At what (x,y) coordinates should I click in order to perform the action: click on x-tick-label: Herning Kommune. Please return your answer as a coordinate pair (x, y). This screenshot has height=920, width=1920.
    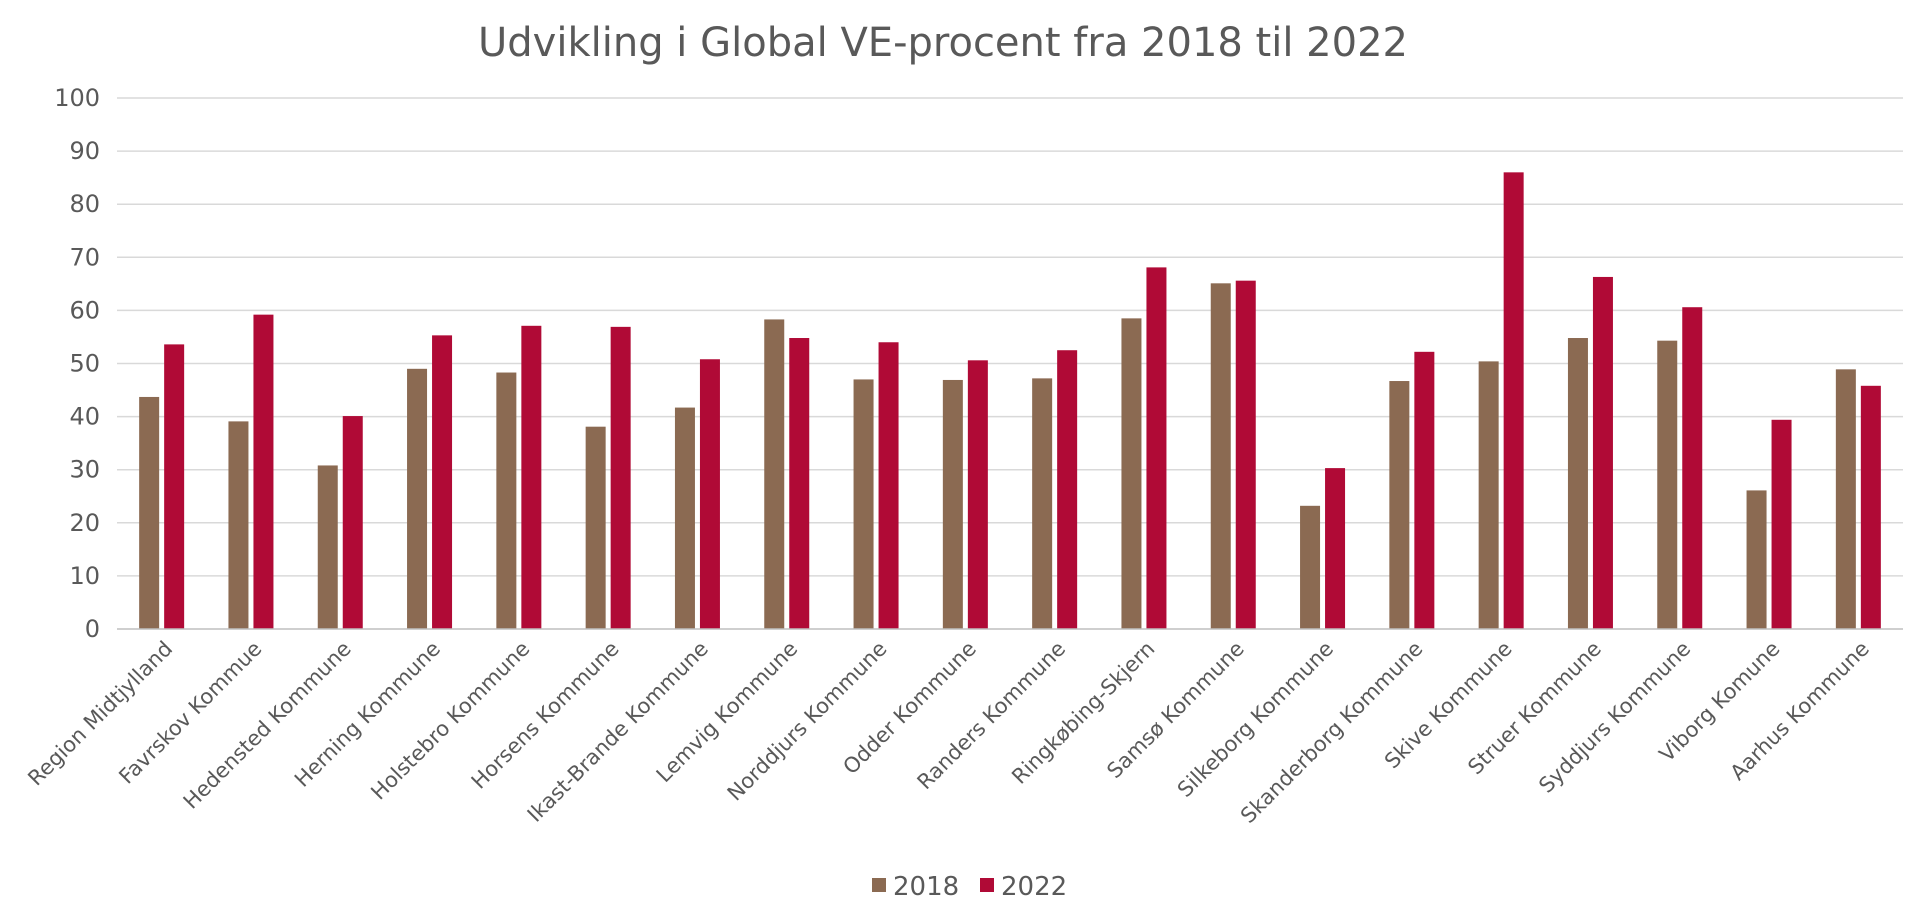
    Looking at the image, I should click on (367, 714).